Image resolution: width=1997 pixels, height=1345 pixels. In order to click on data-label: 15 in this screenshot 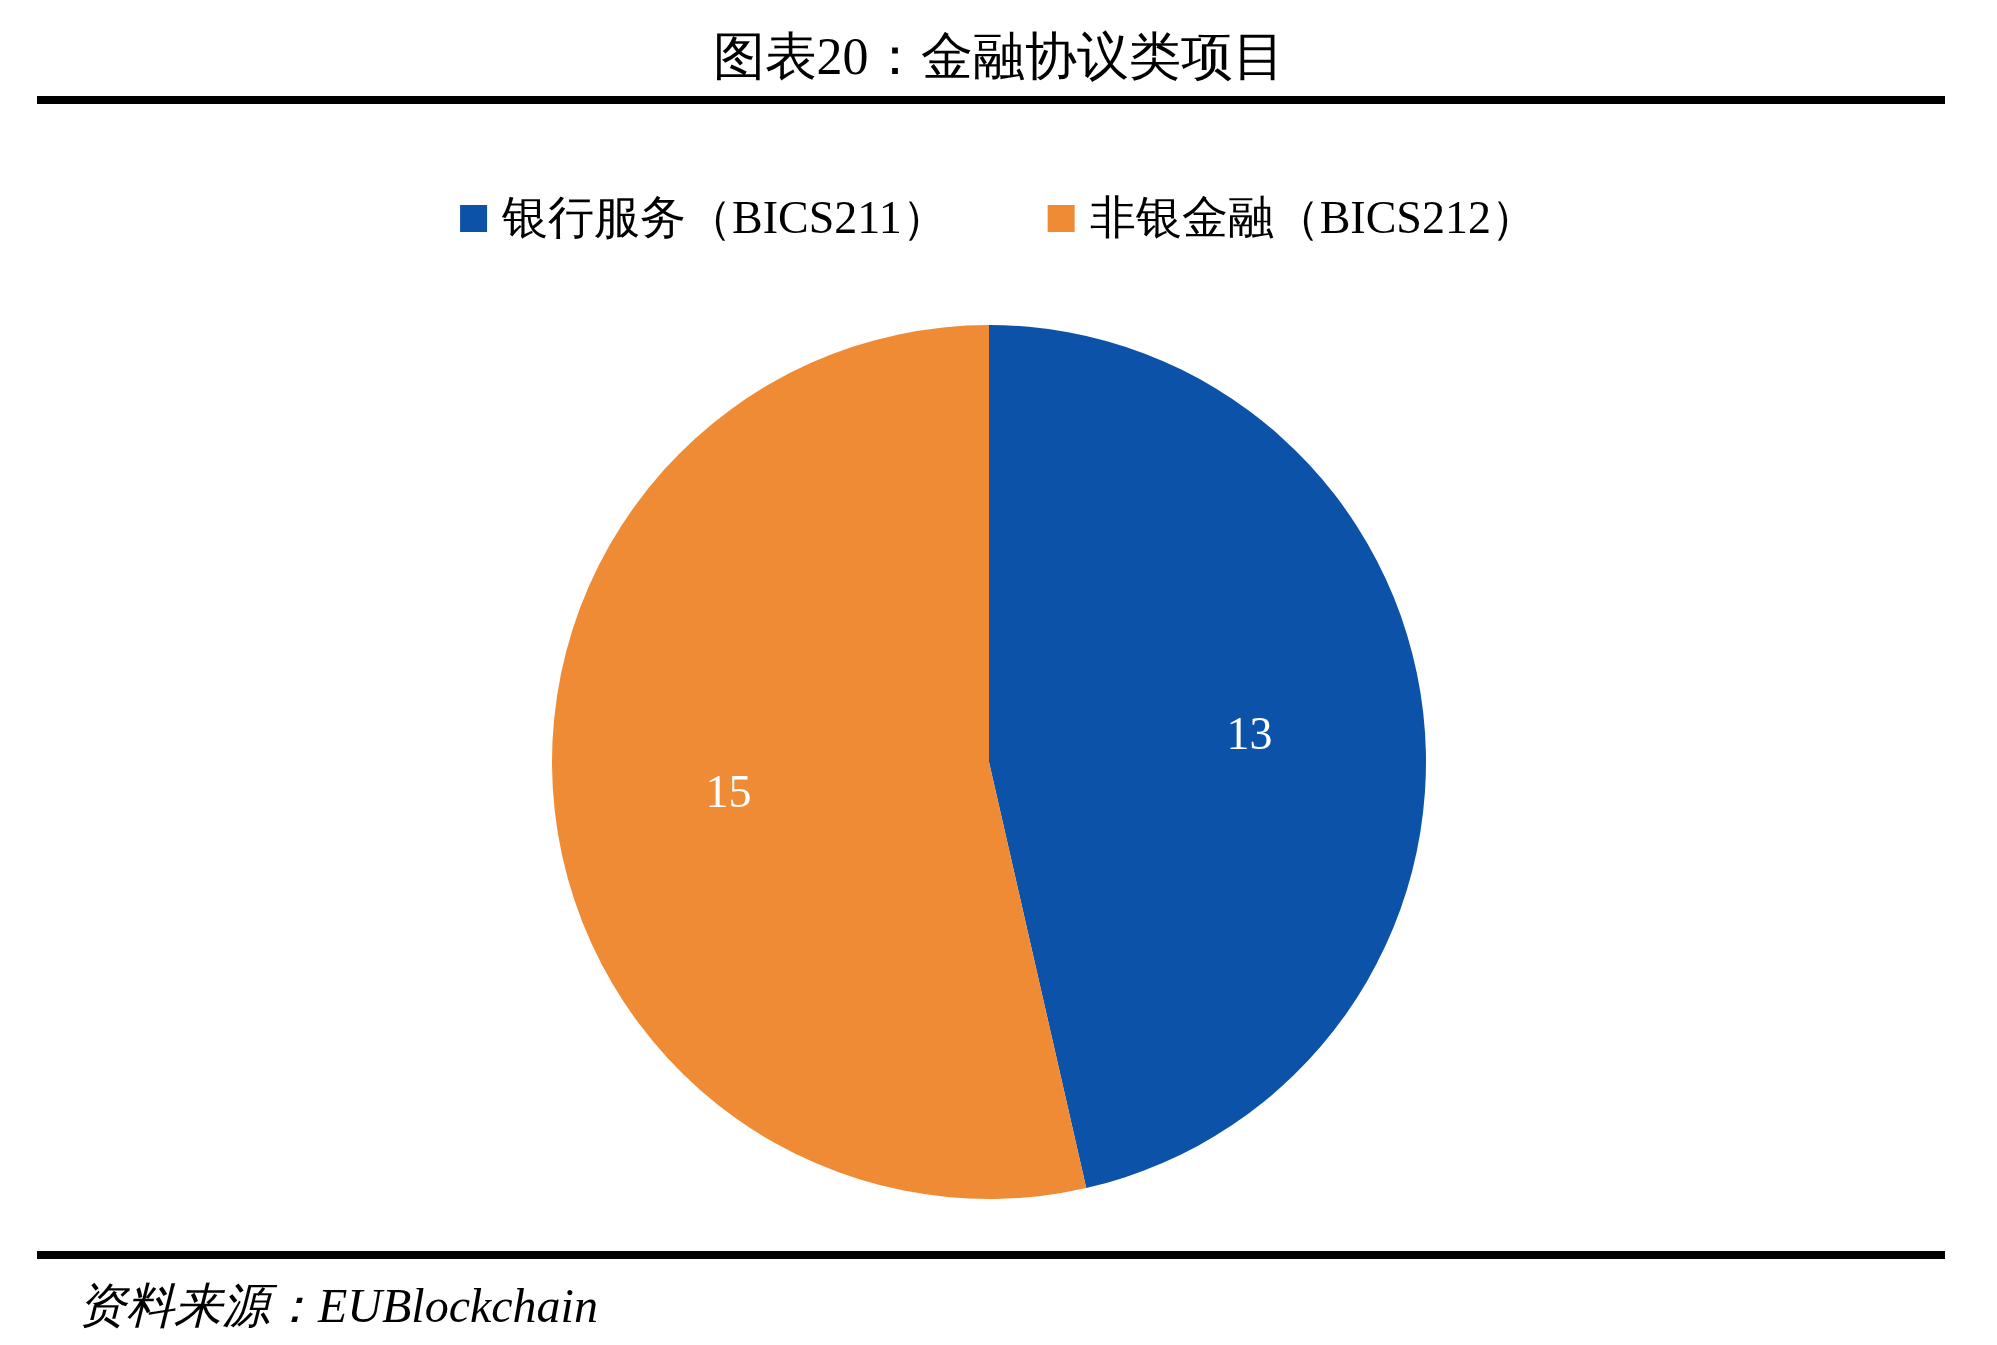, I will do `click(728, 792)`.